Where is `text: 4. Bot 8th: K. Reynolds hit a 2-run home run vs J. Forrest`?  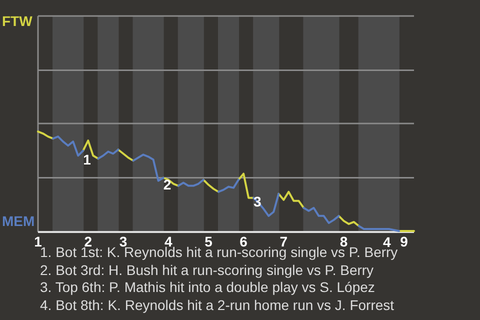
text: 4. Bot 8th: K. Reynolds hit a 2-run home run vs J. Forrest is located at coordinates (218, 305).